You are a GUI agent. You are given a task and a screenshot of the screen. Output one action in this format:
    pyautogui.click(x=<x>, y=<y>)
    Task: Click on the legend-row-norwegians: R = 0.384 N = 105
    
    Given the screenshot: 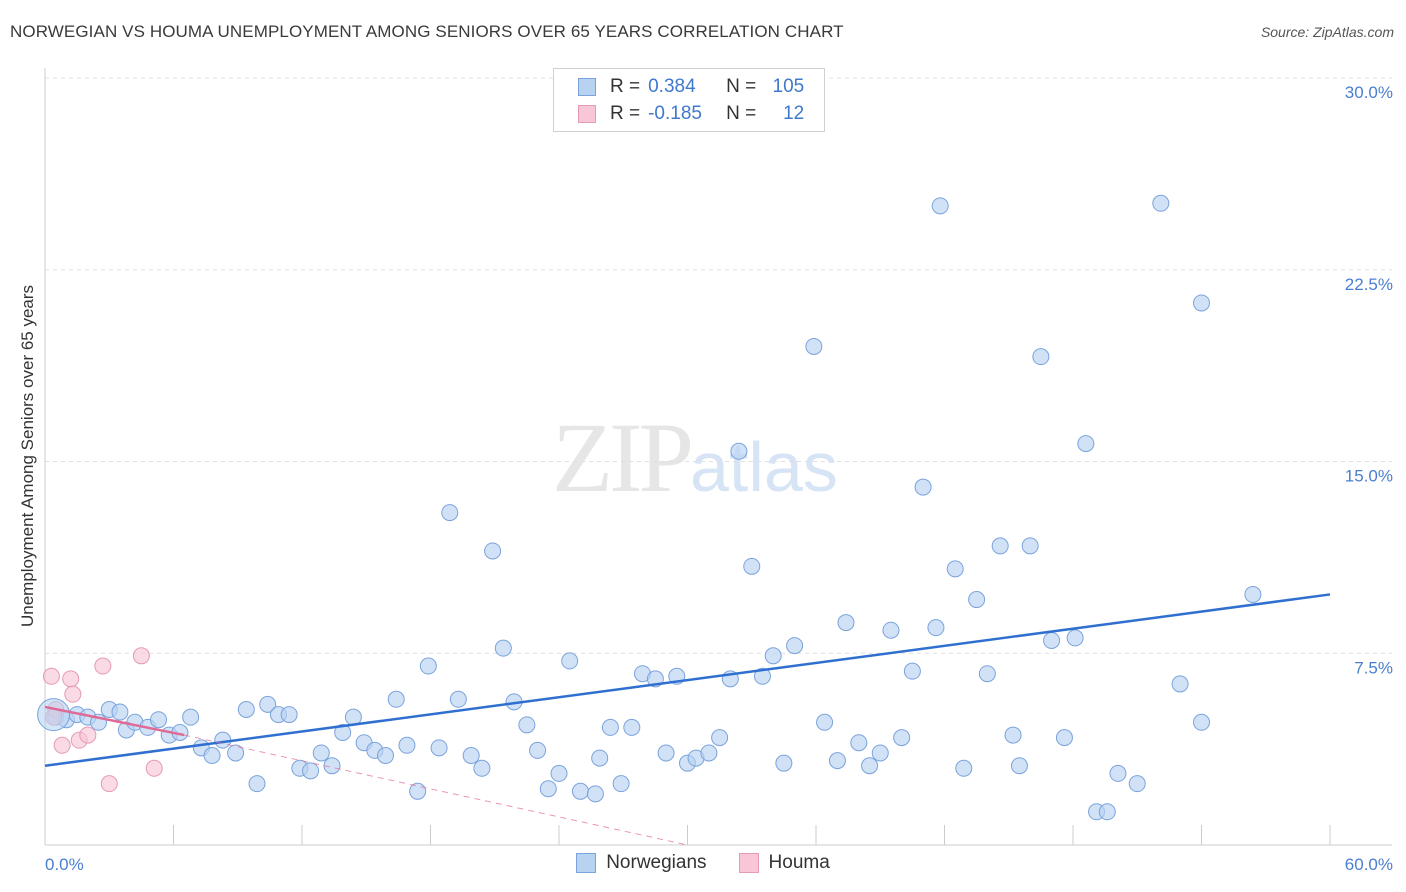 What is the action you would take?
    pyautogui.click(x=691, y=87)
    